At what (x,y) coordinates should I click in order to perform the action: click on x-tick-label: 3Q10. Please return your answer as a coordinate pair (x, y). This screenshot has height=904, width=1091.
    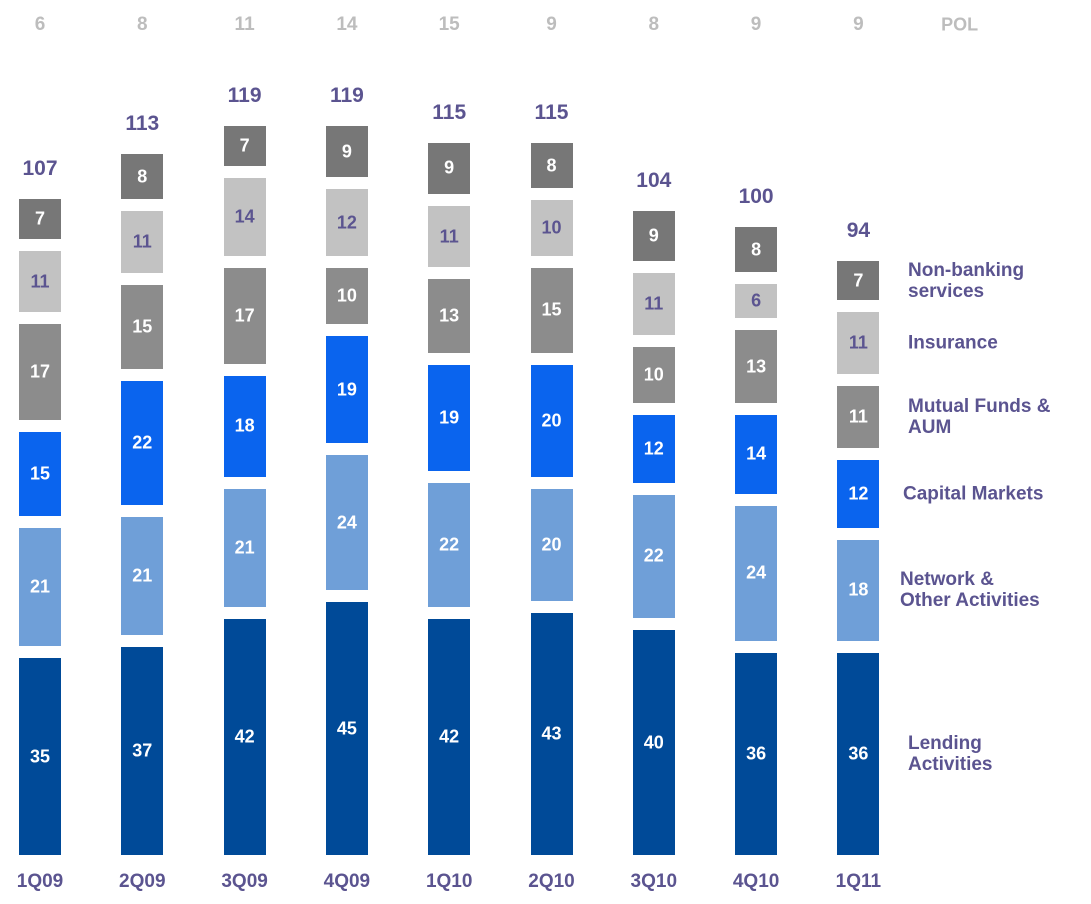
    Looking at the image, I should click on (654, 881).